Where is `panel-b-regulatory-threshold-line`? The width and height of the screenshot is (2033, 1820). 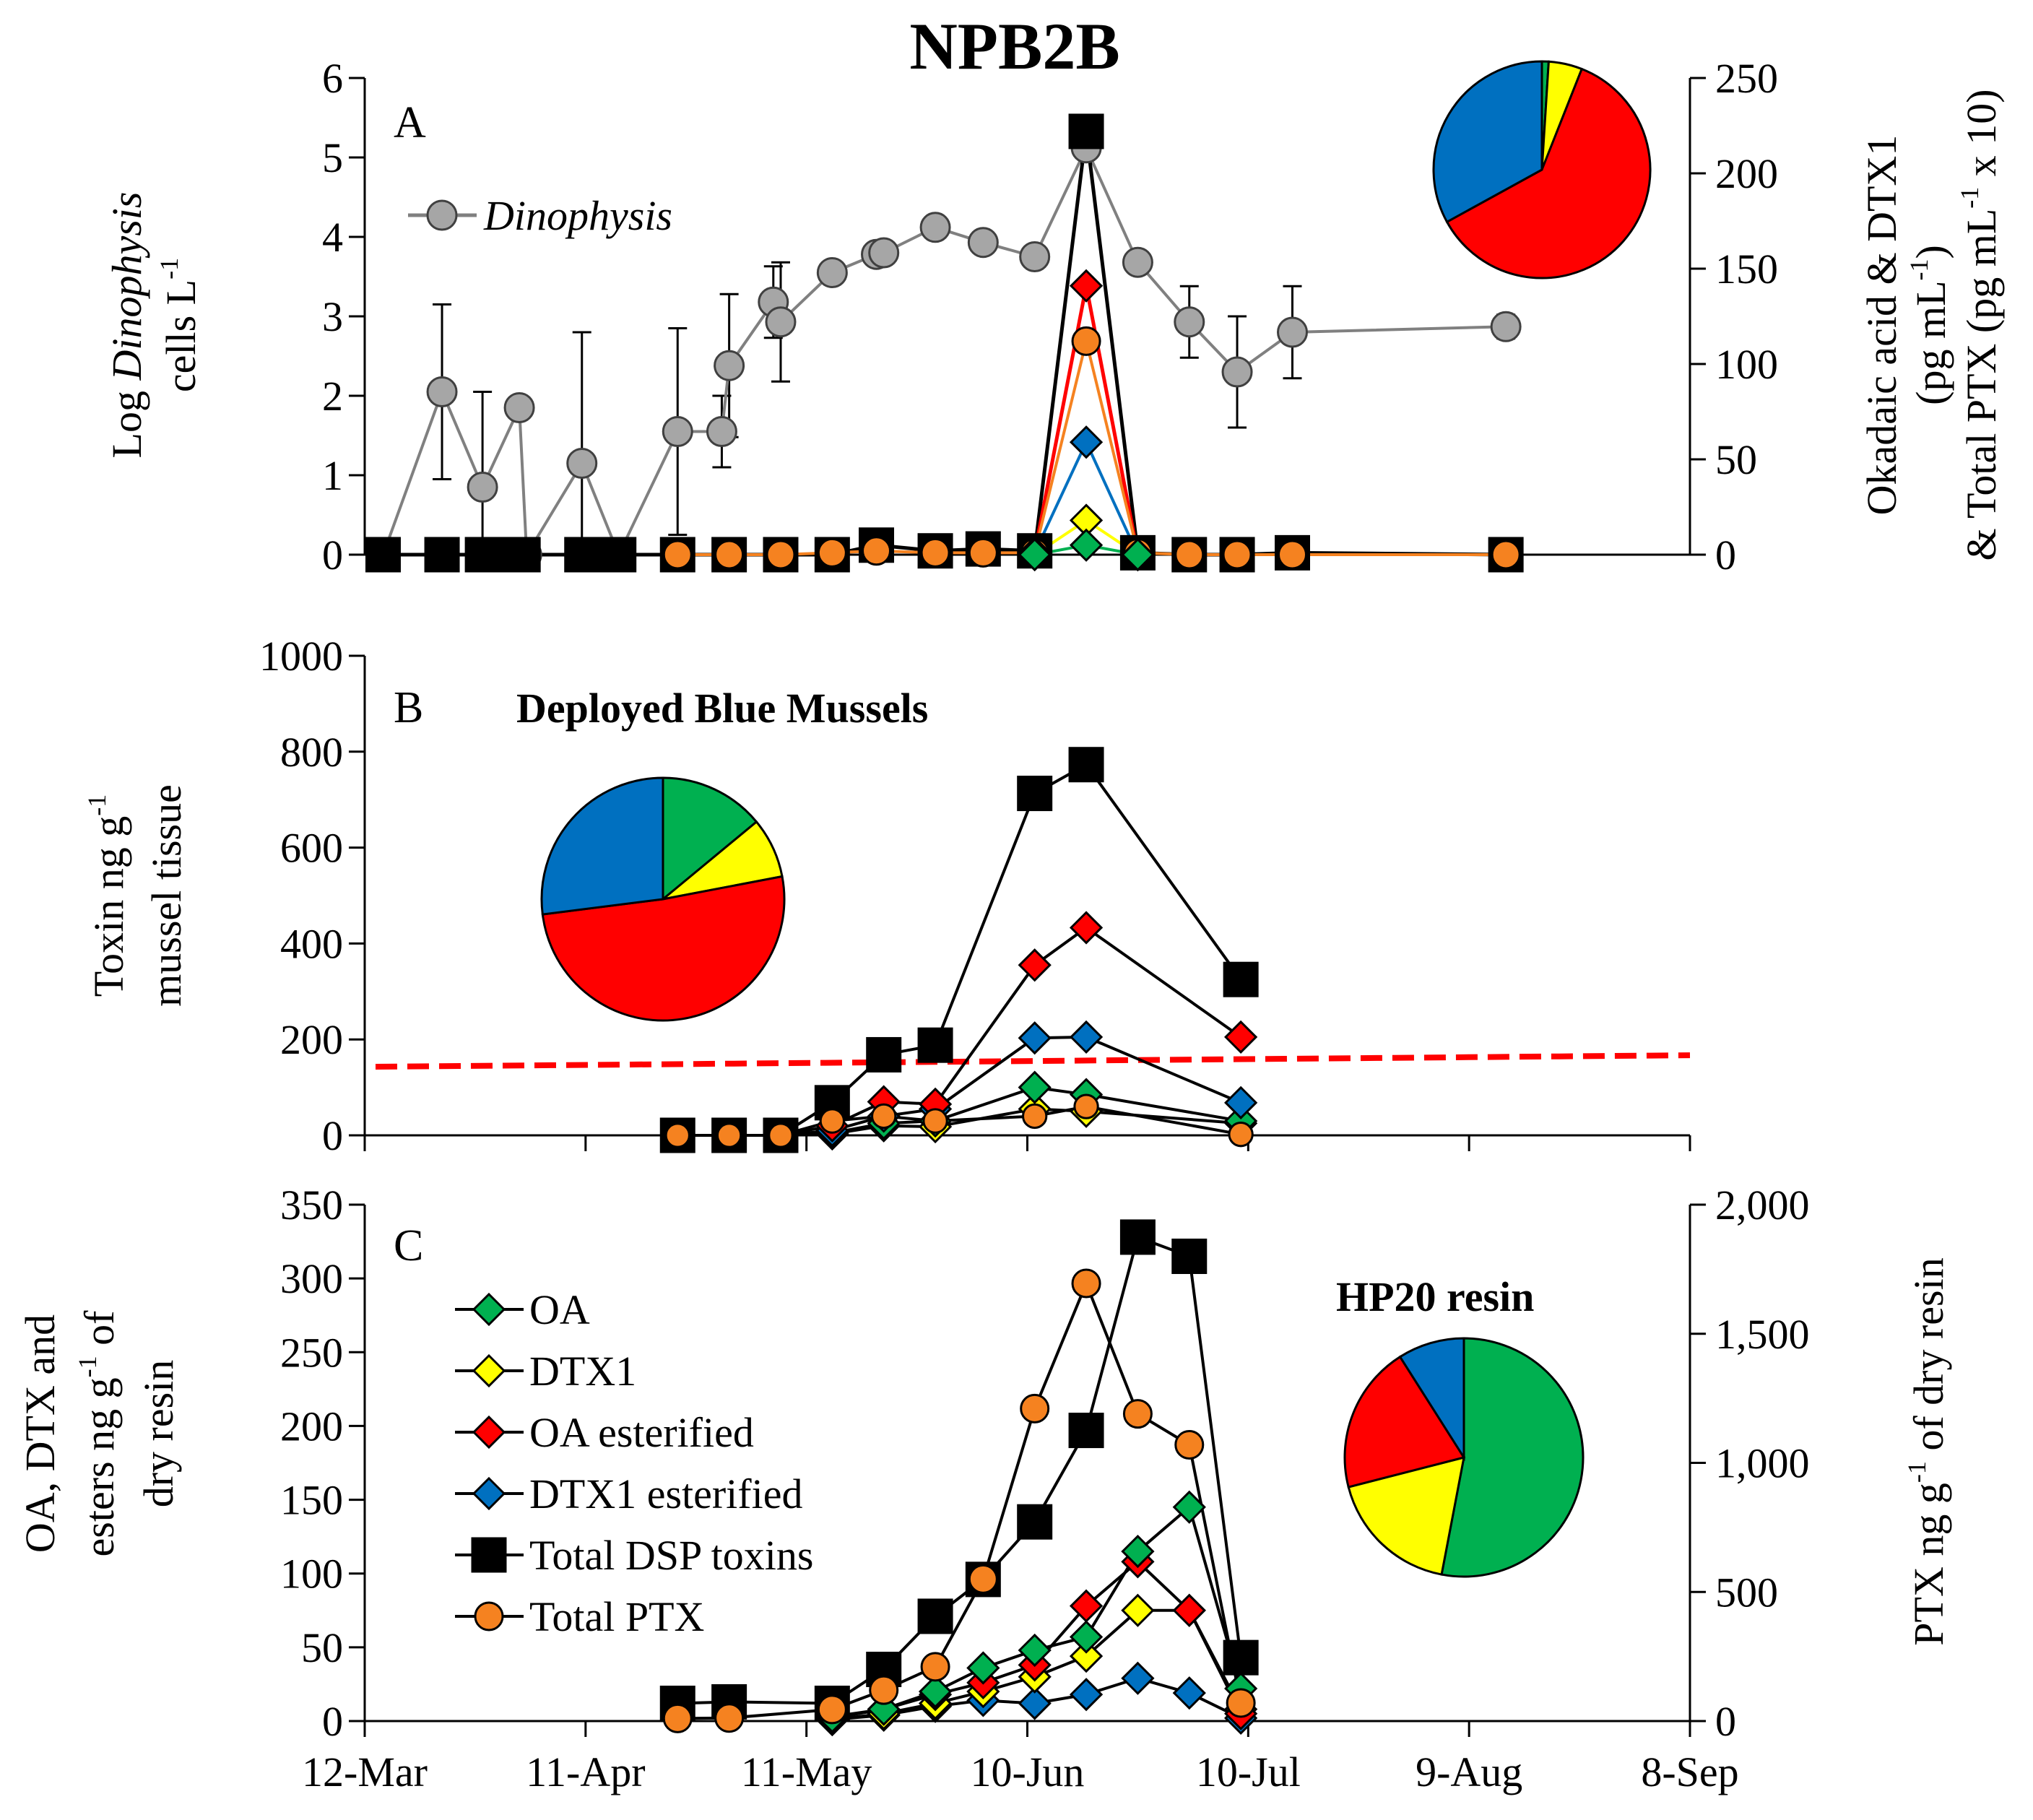
panel-b-regulatory-threshold-line is located at coordinates (1033, 1061).